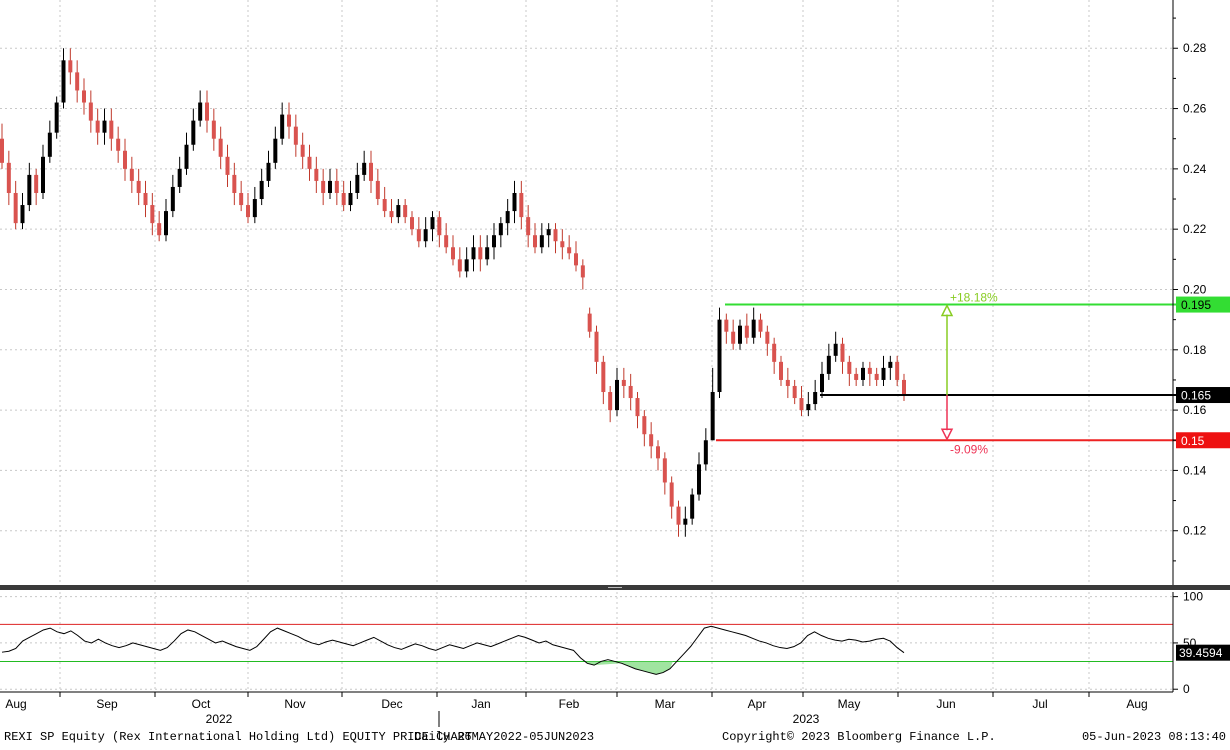 This screenshot has height=750, width=1230. Describe the element at coordinates (1195, 350) in the screenshot. I see `price-tick-label: 0.18` at that location.